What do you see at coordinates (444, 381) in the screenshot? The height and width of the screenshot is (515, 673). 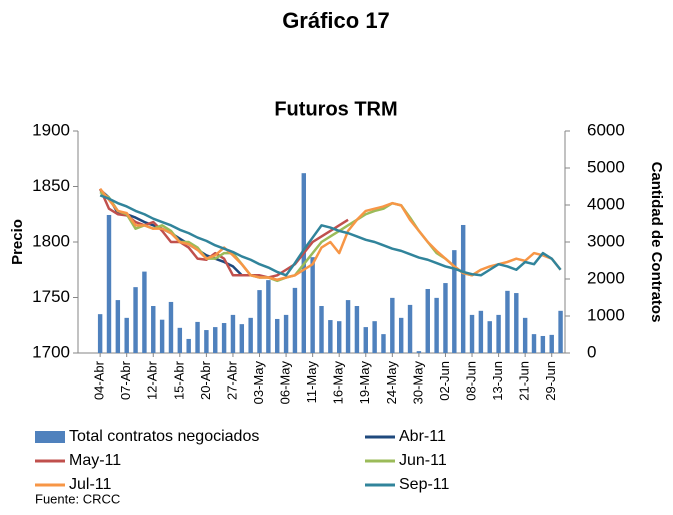 I see `x-tick-label: 02-Jun` at bounding box center [444, 381].